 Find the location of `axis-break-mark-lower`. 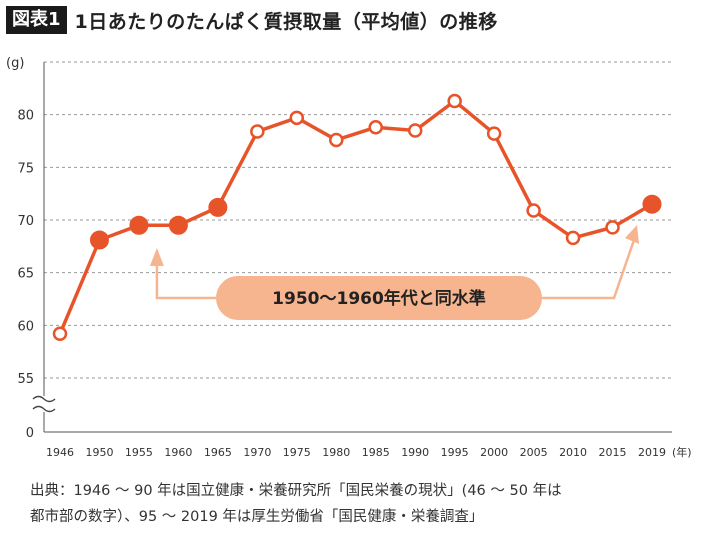

axis-break-mark-lower is located at coordinates (44, 409).